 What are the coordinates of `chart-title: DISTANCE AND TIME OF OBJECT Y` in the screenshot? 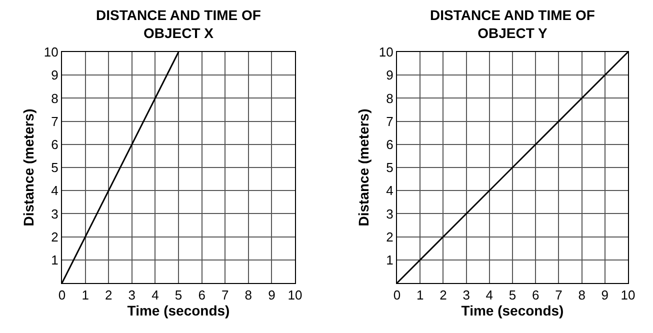 It's located at (513, 24).